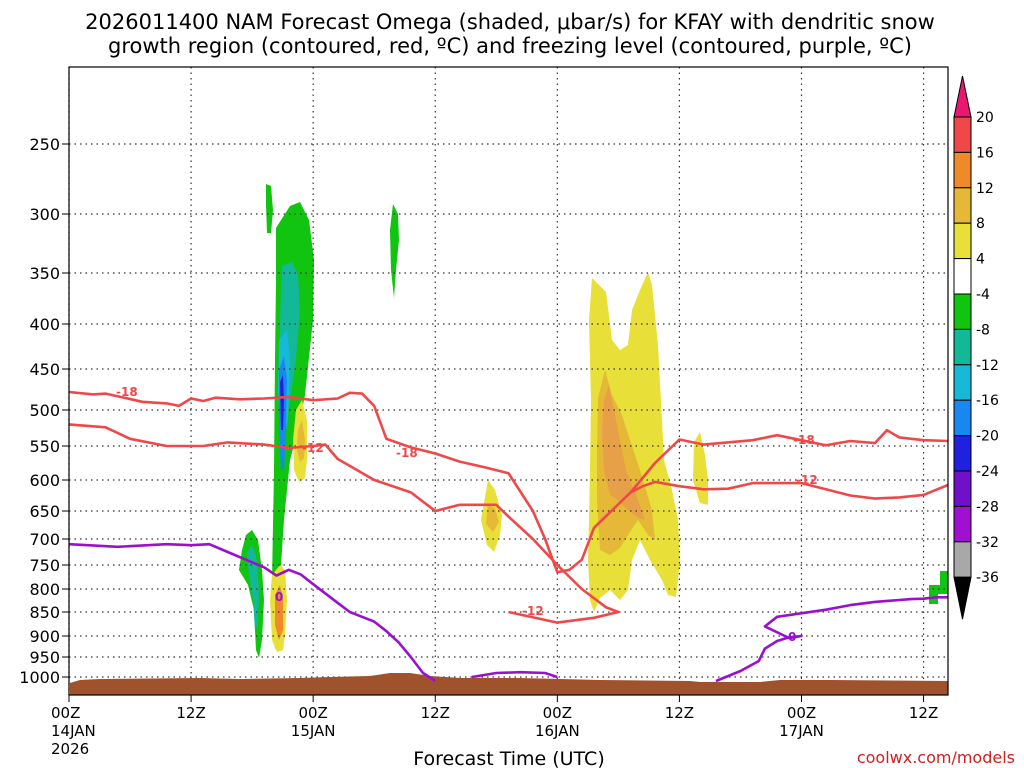 The image size is (1024, 768). What do you see at coordinates (987, 578) in the screenshot?
I see `colorbar-label: -36` at bounding box center [987, 578].